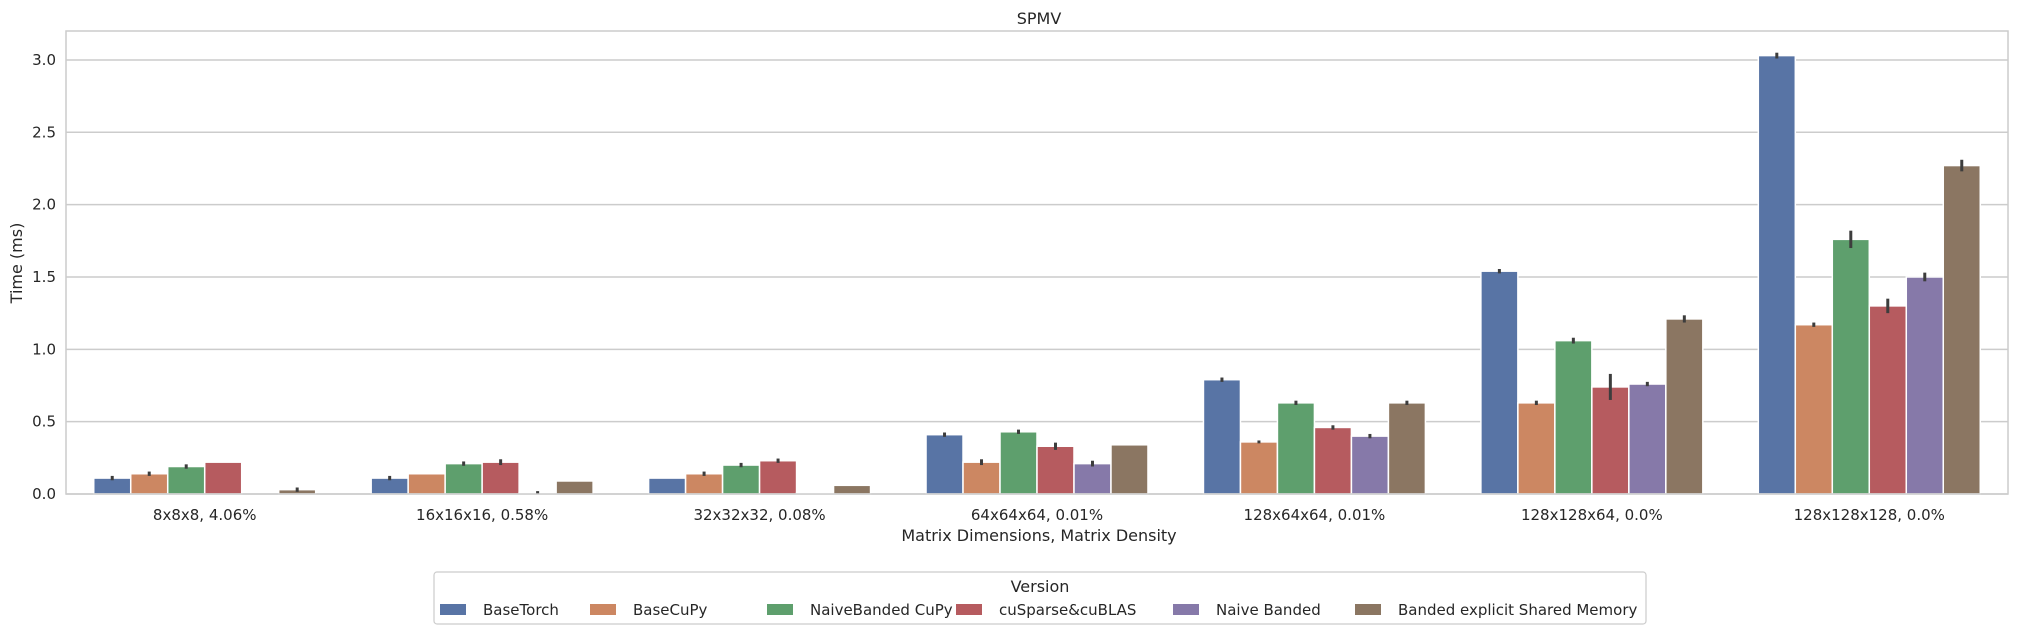 The image size is (2018, 639). Describe the element at coordinates (759, 515) in the screenshot. I see `x-tick-label: 32x32x32, 0.08%` at that location.